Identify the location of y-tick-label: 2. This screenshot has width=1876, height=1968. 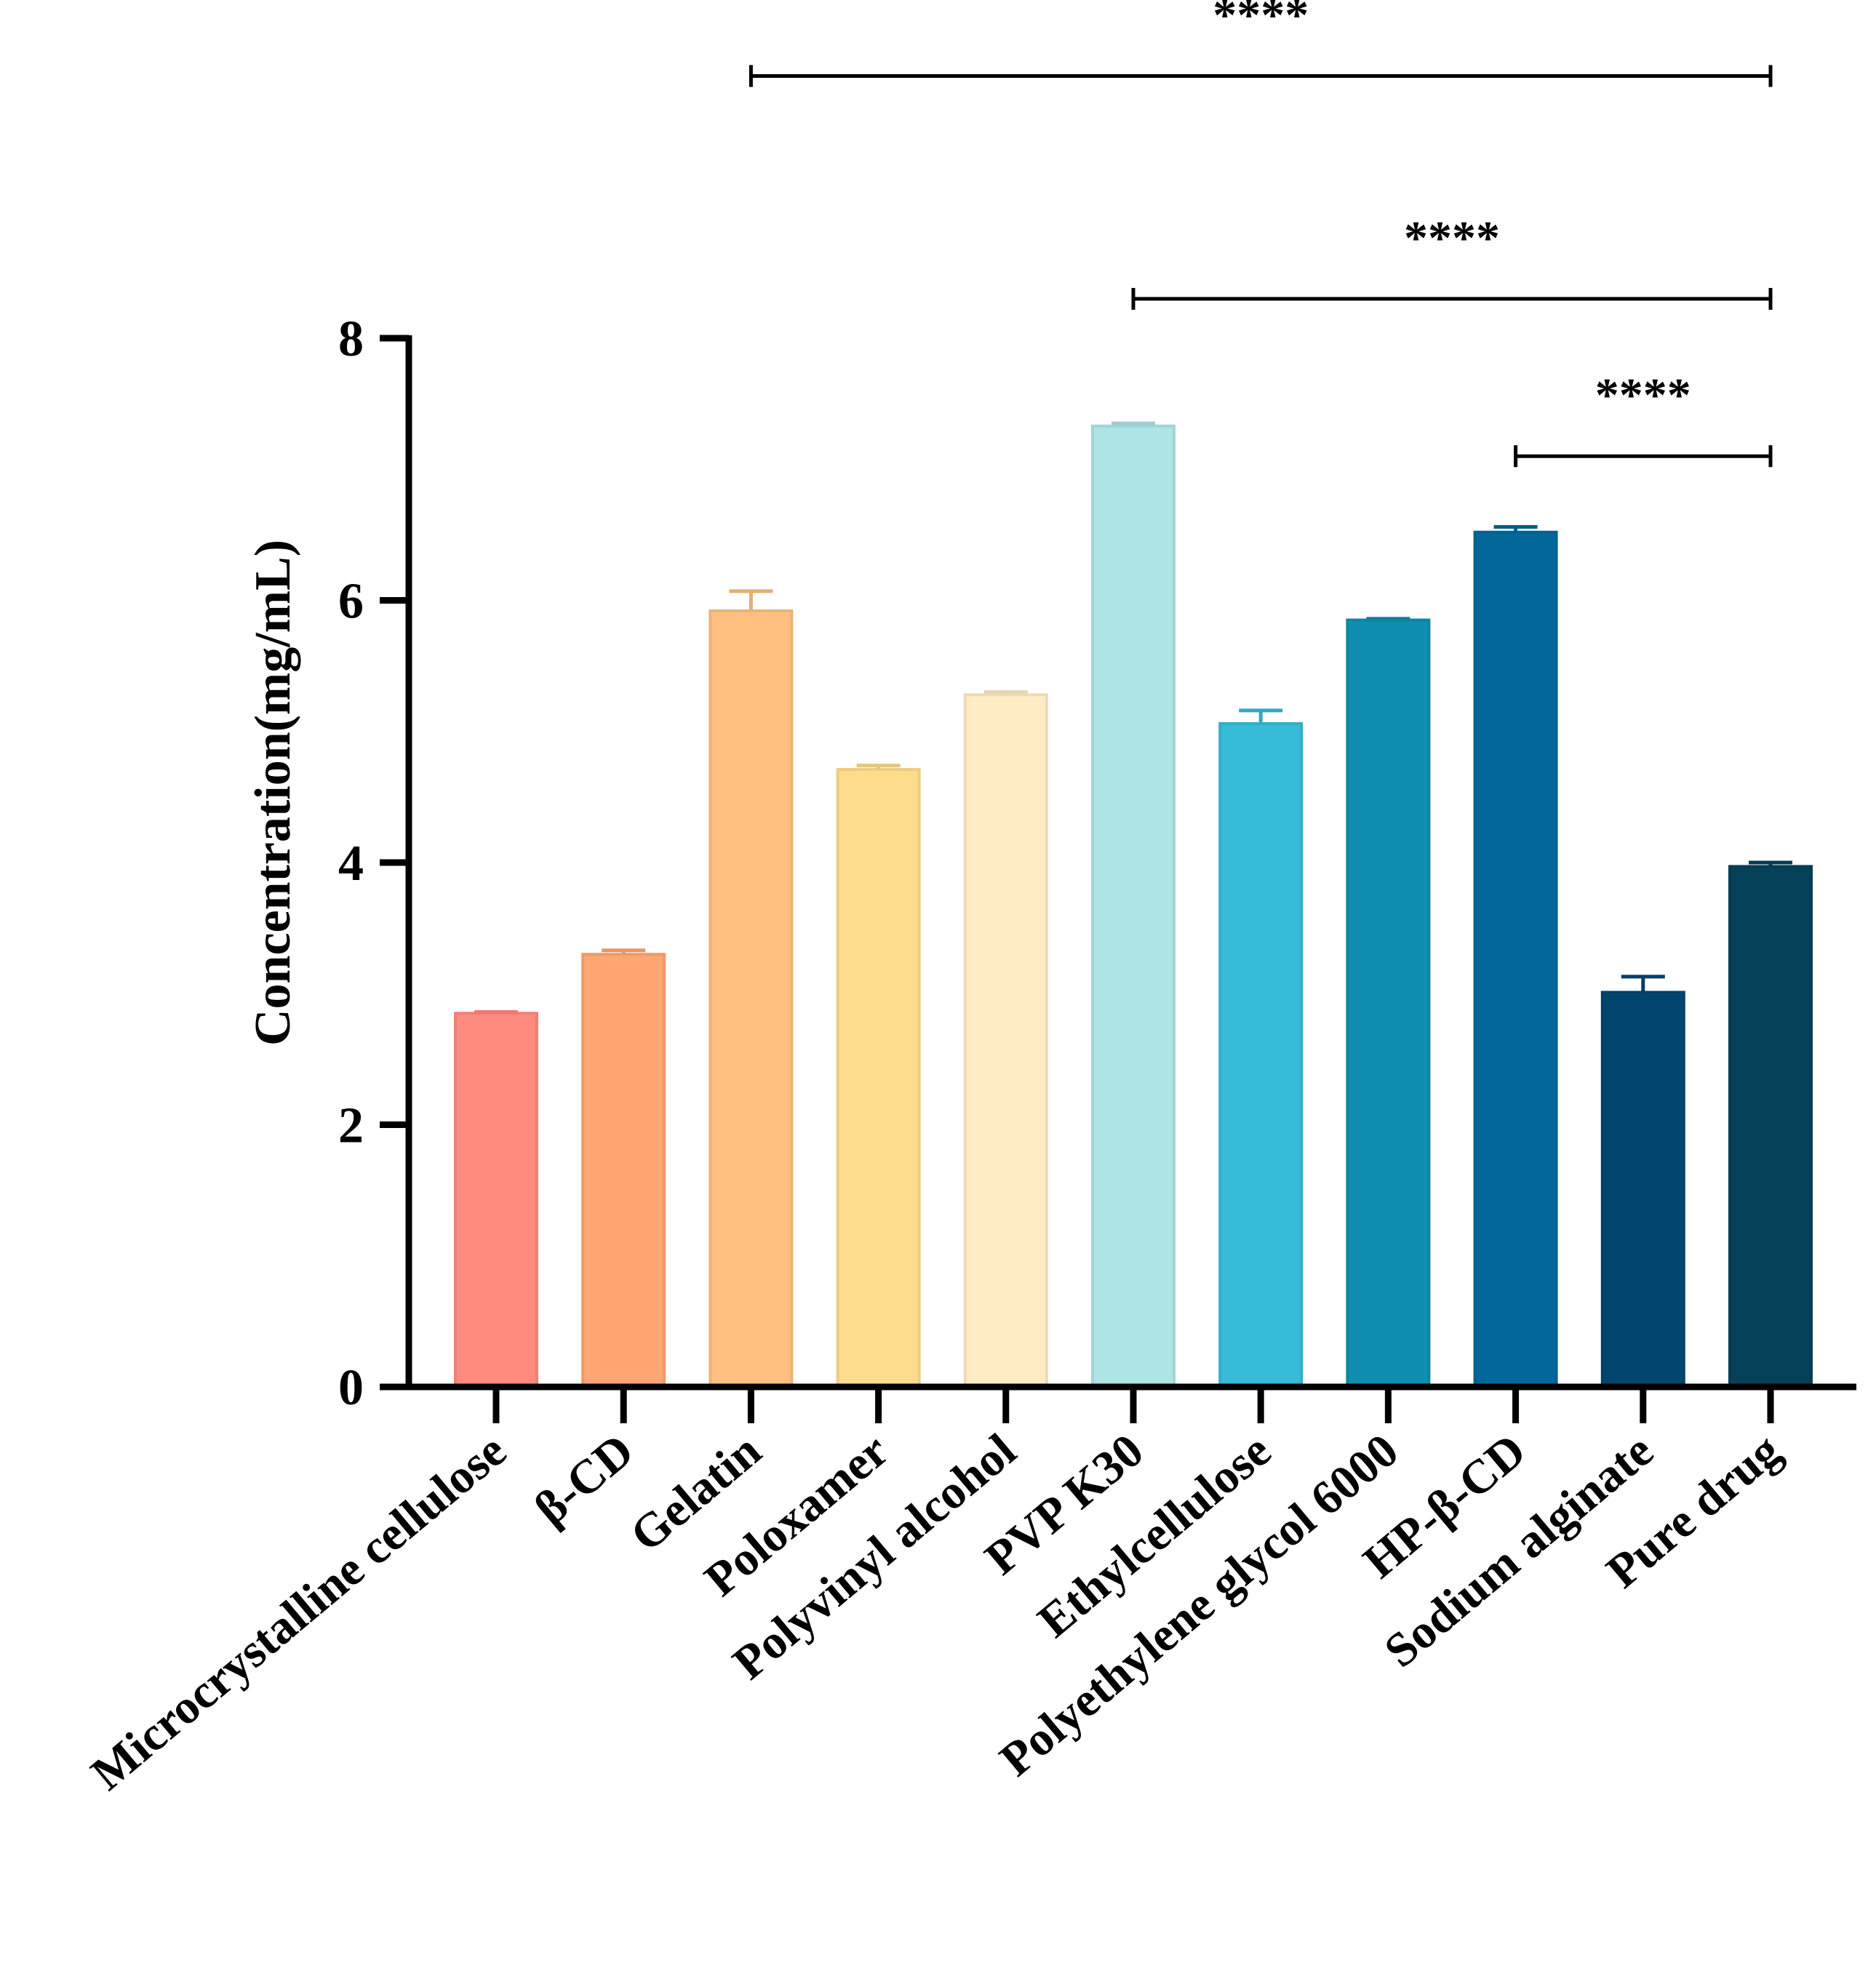
(351, 1126).